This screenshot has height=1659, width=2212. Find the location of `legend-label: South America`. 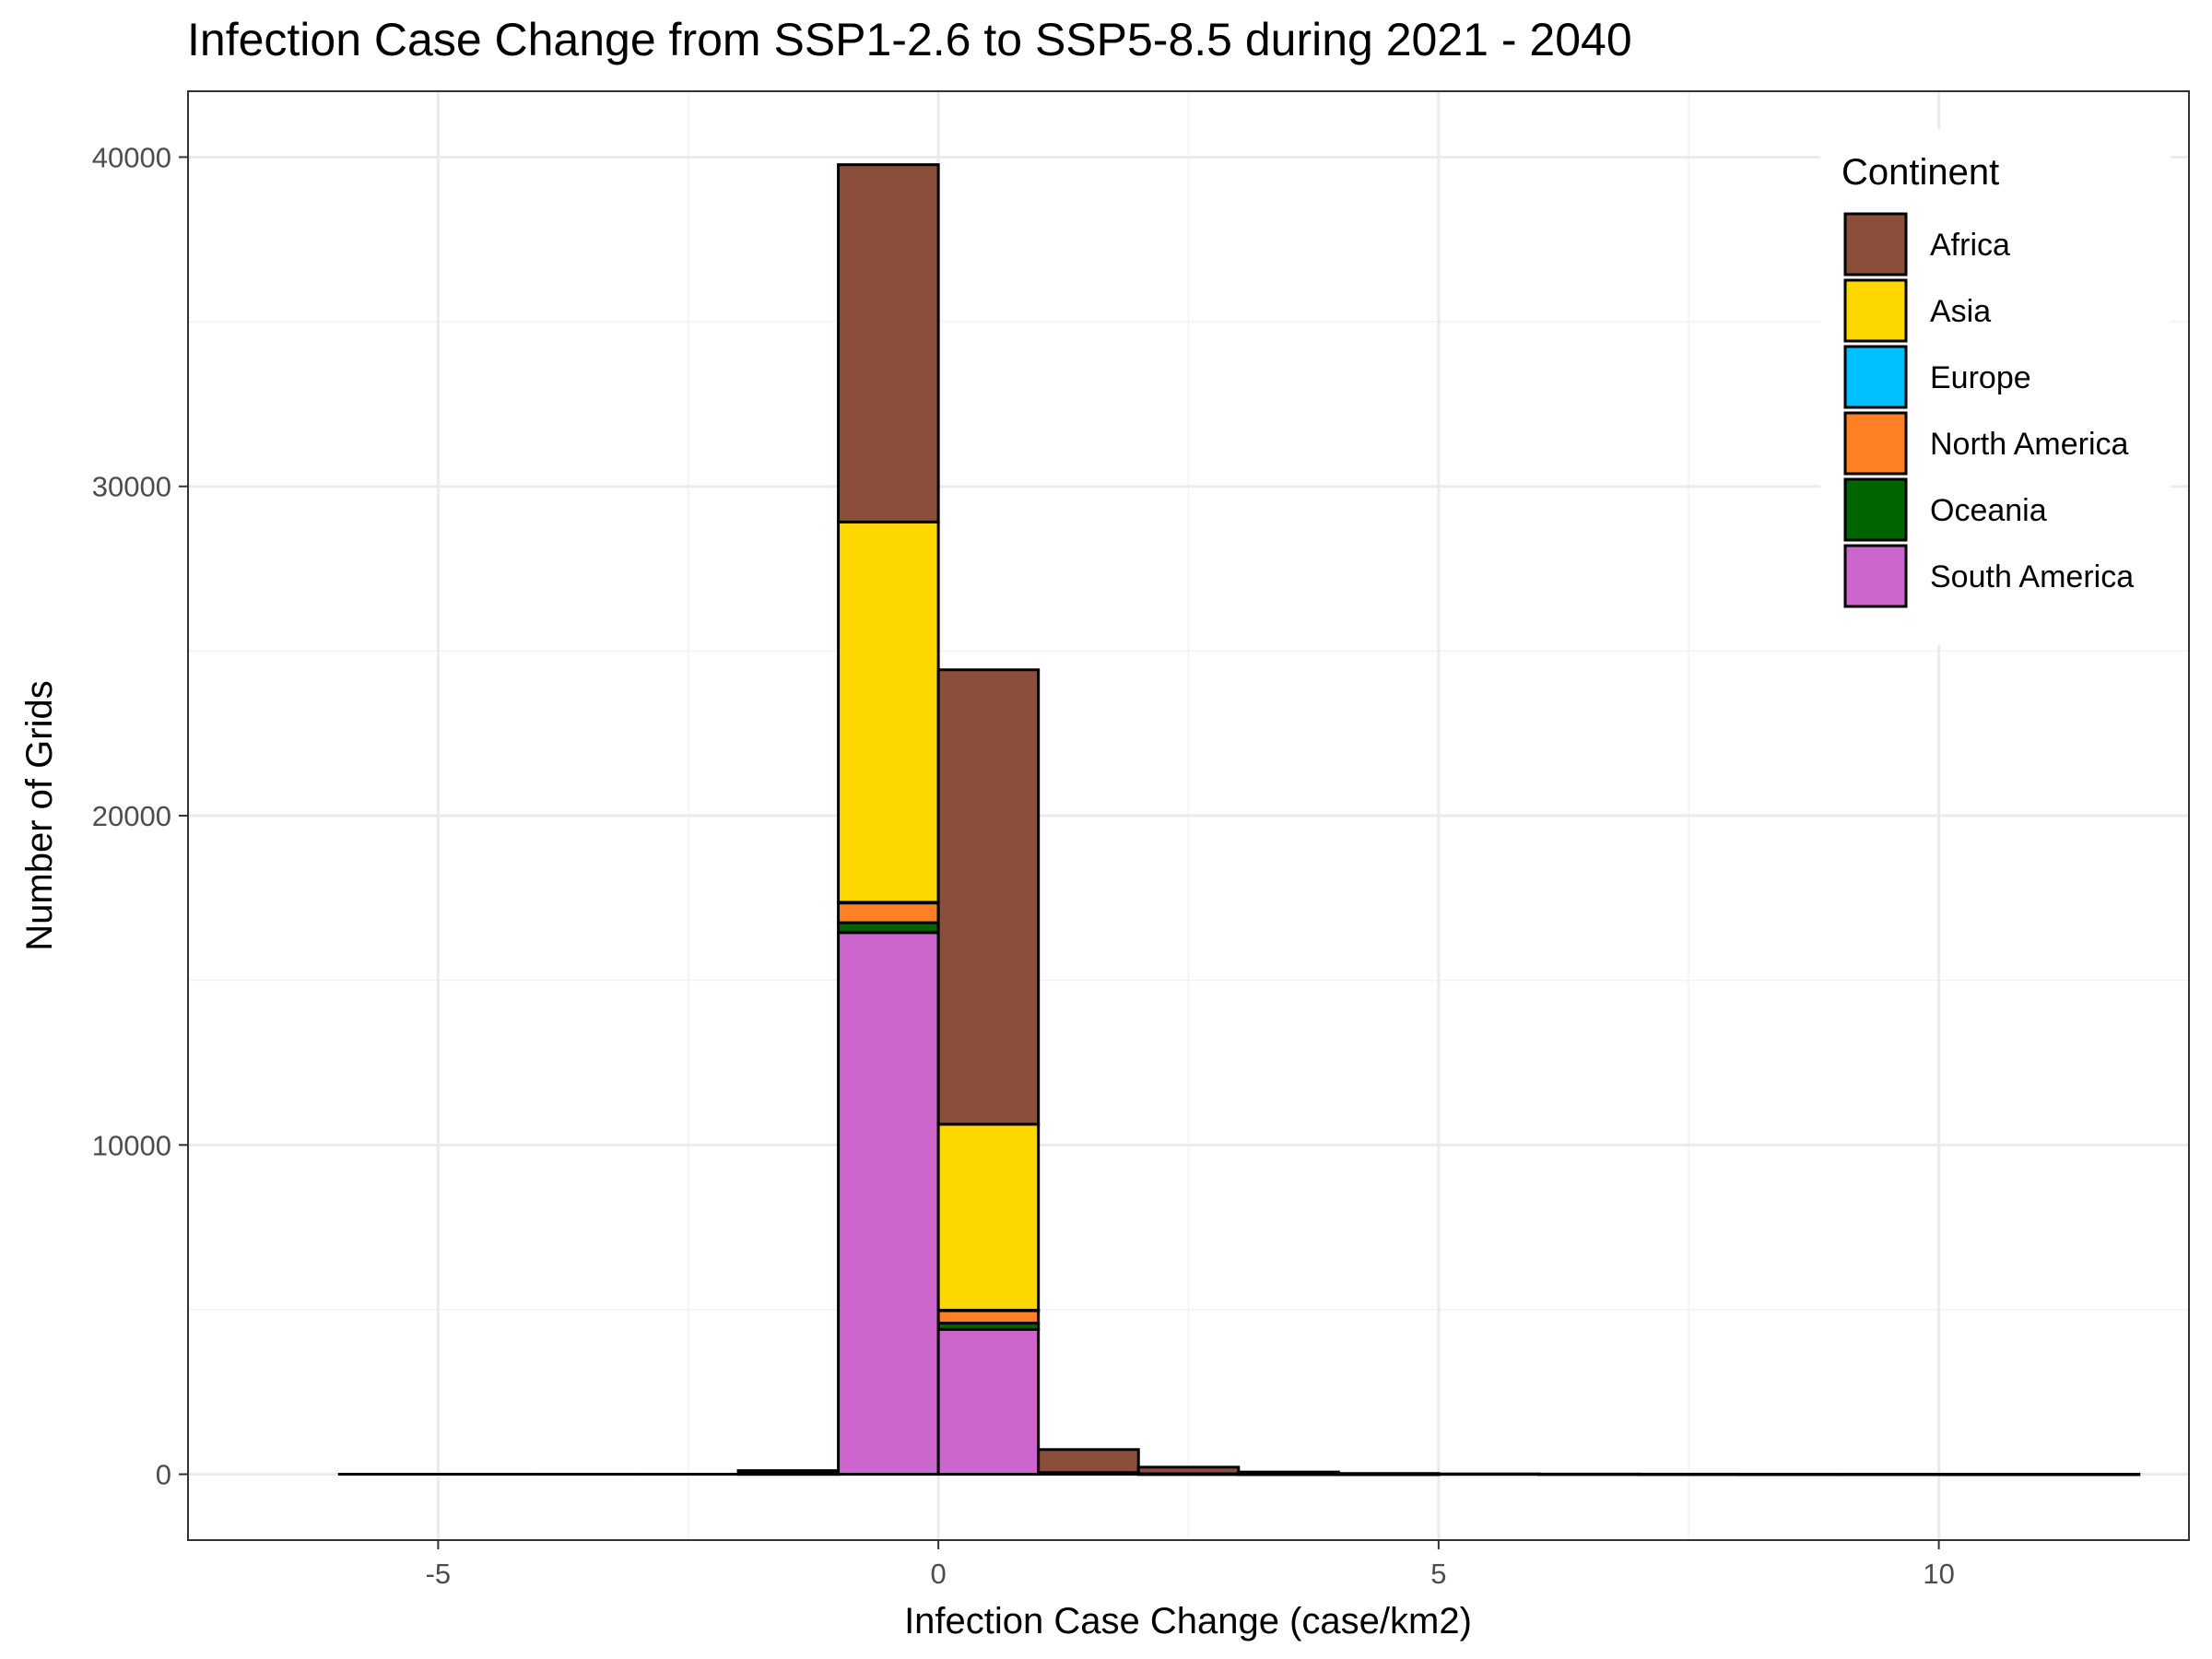

legend-label: South America is located at coordinates (2032, 576).